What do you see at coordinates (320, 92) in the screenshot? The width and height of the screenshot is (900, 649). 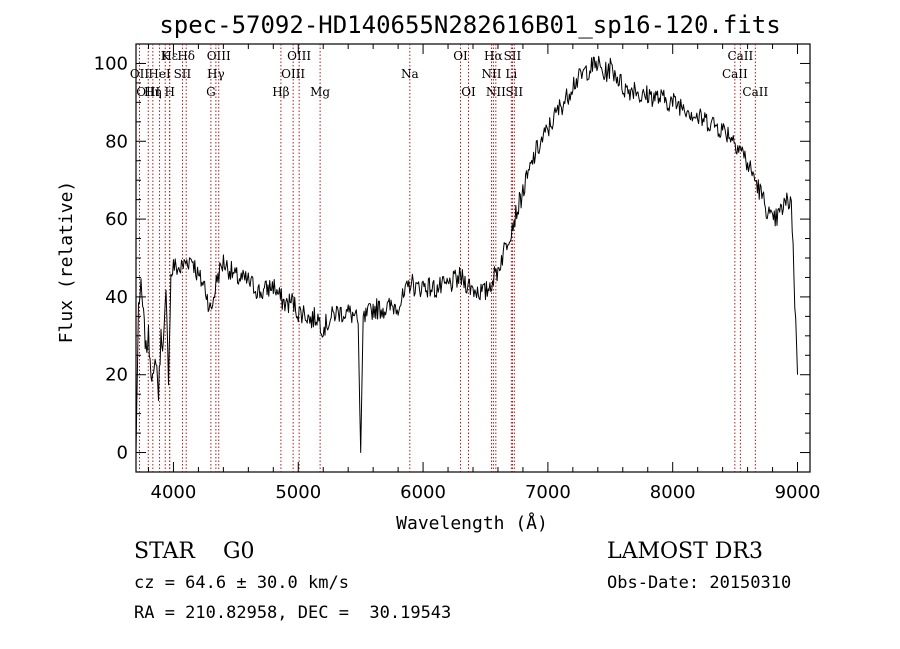 I see `line-marker-label: Mg` at bounding box center [320, 92].